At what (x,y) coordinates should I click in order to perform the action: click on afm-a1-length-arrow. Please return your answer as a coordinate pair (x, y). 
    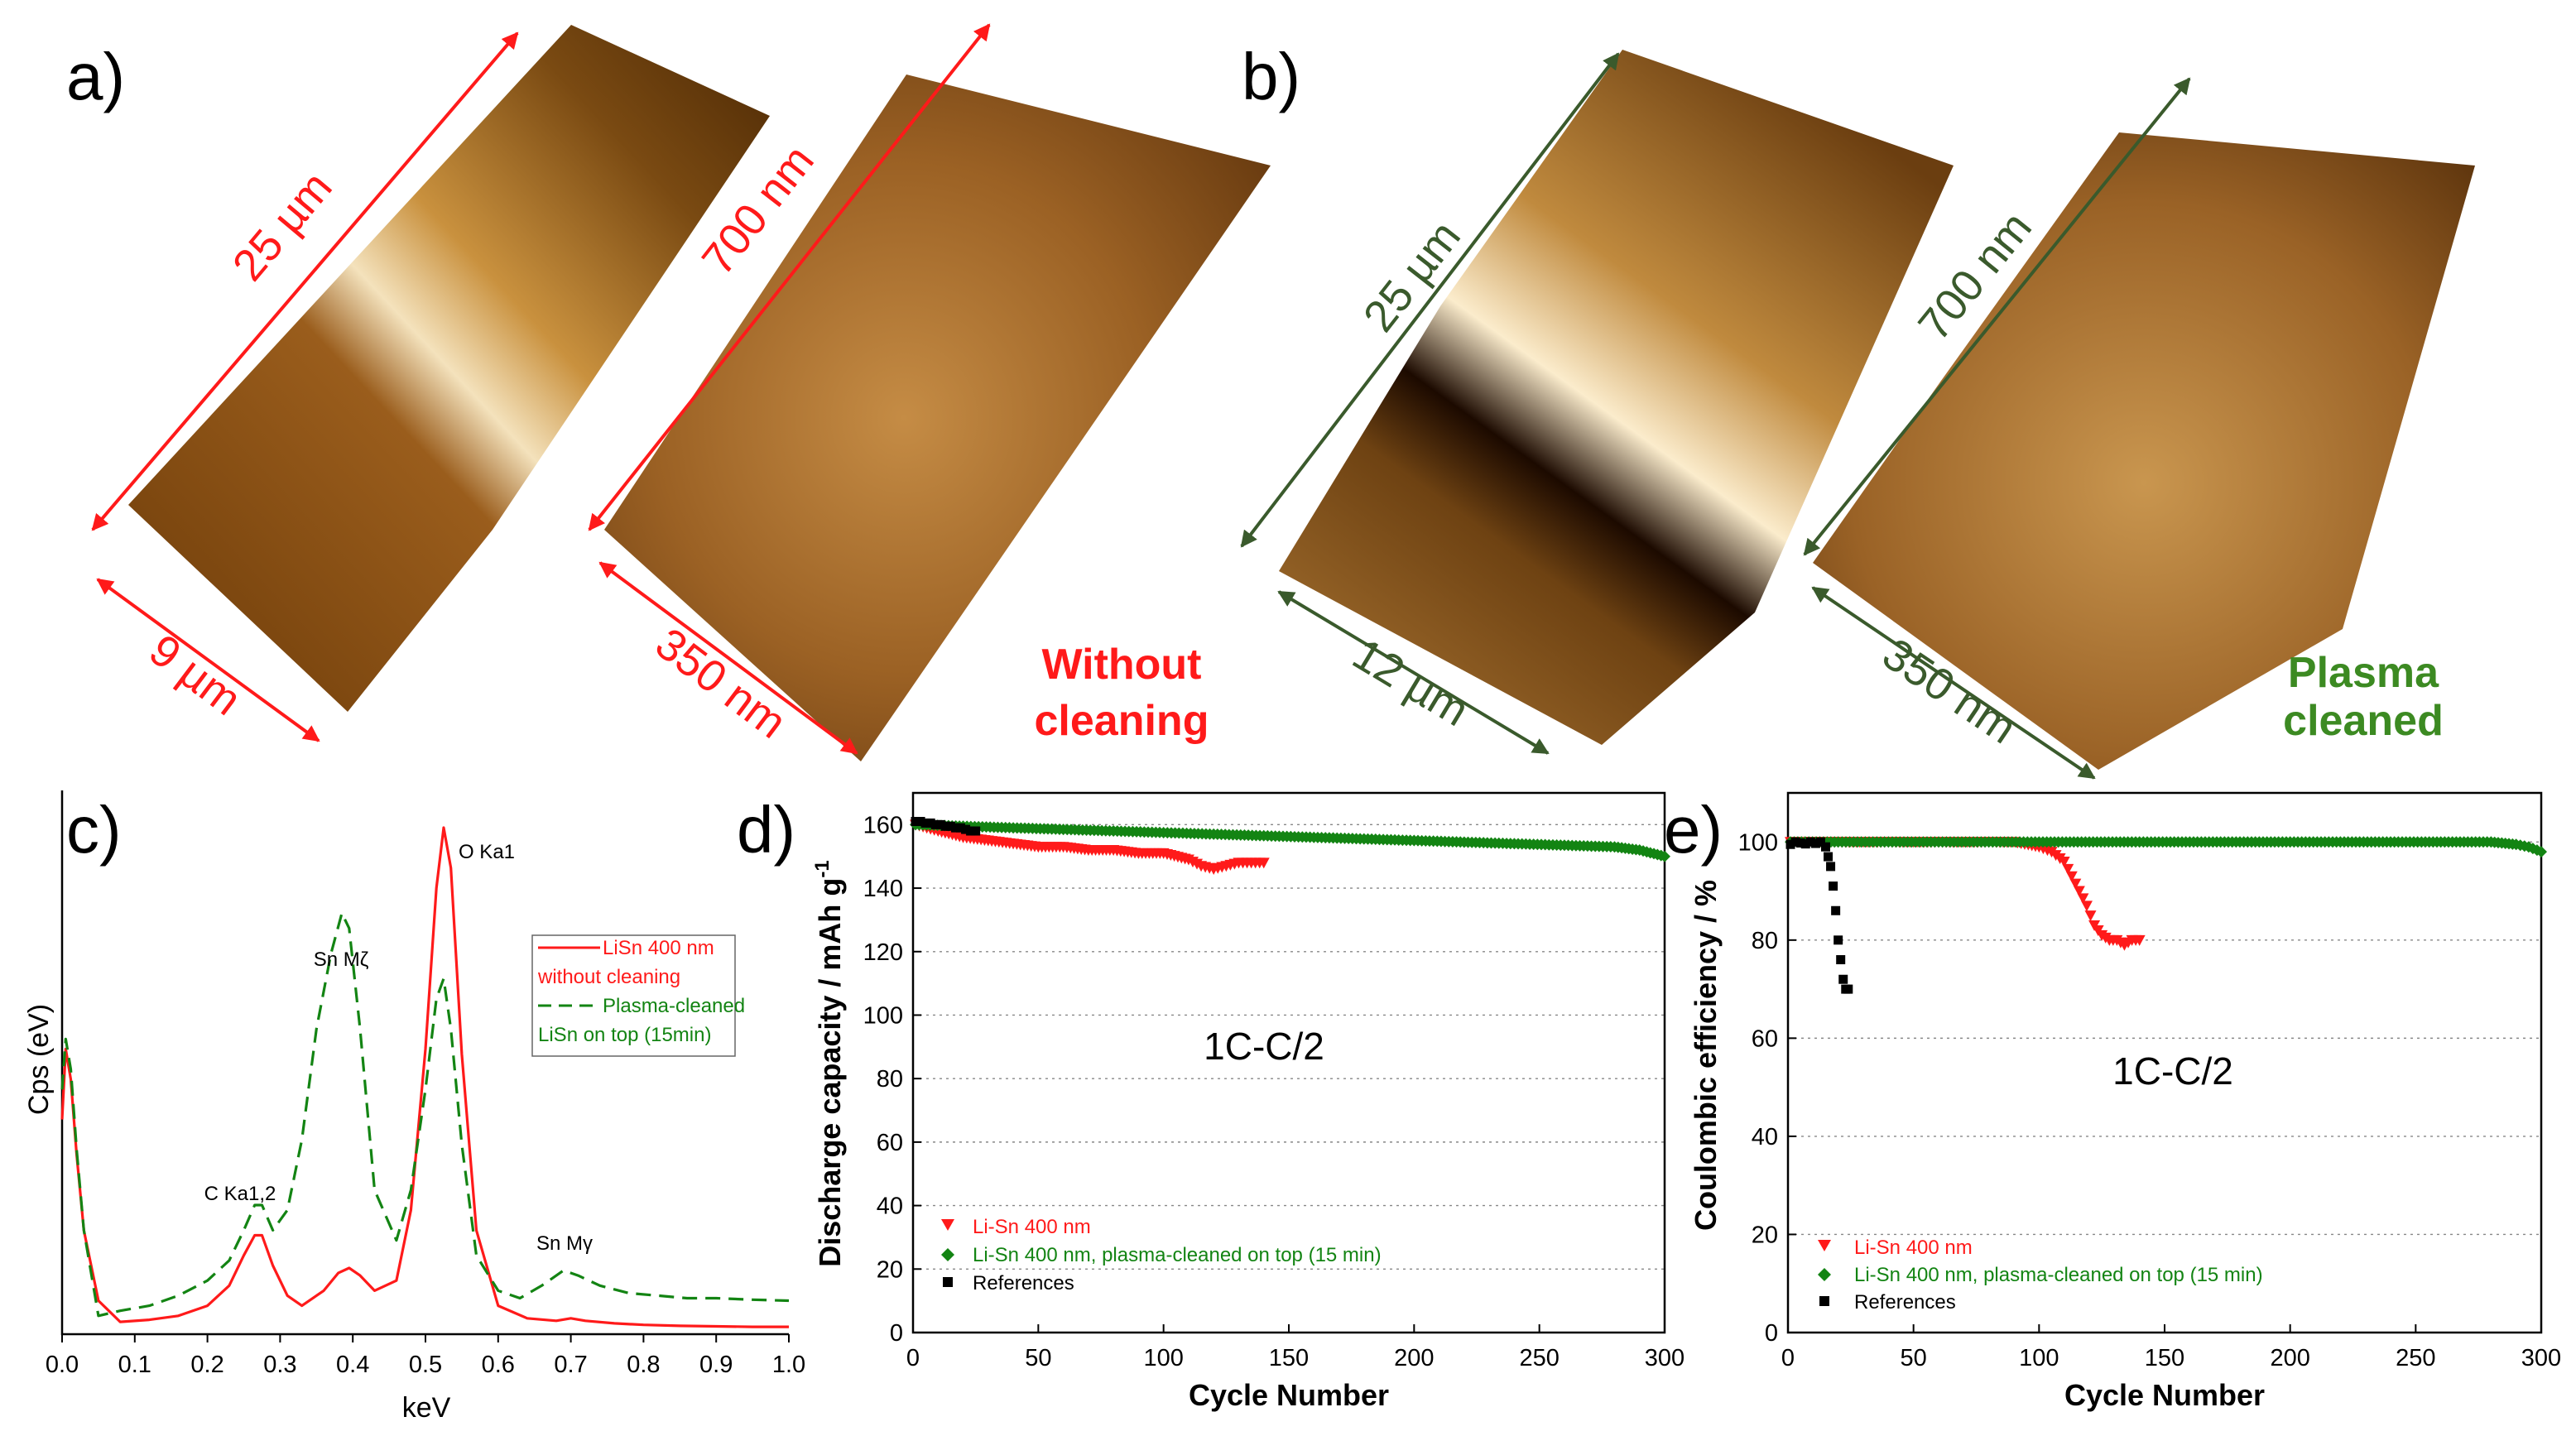
    Looking at the image, I should click on (305, 281).